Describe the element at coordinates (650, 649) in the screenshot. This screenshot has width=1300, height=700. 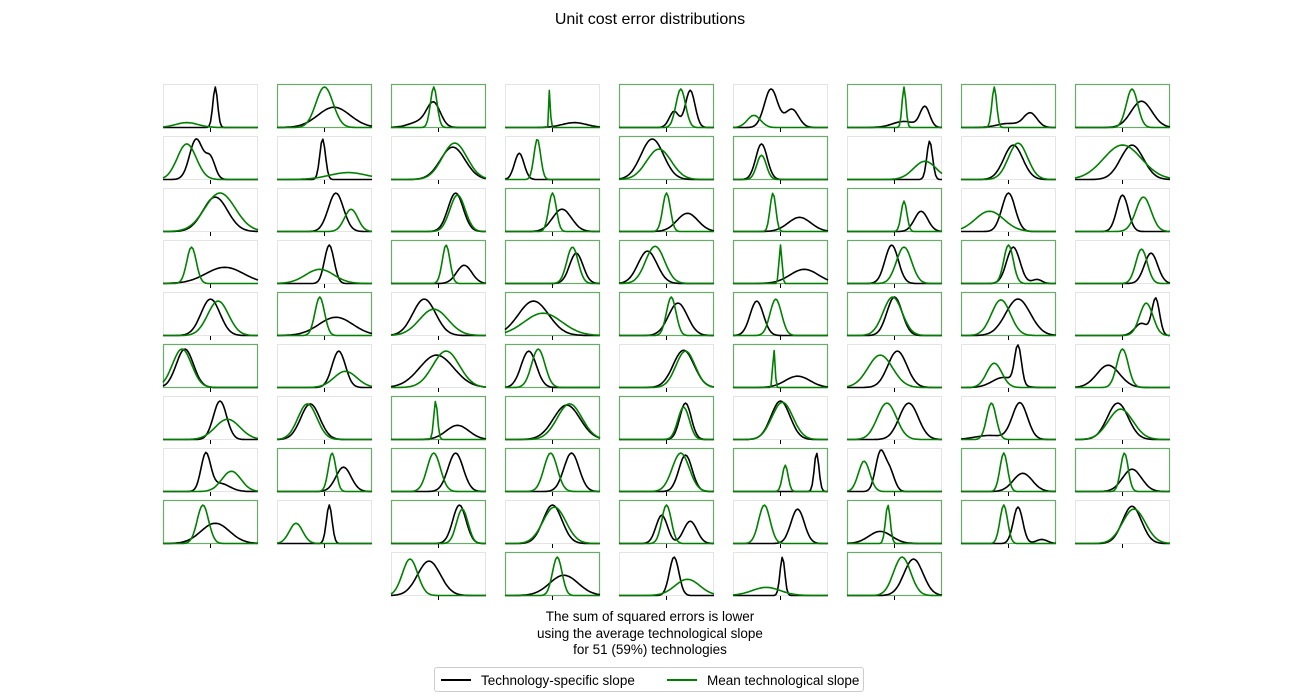
I see `summary-note-line-3: for 51 (59%) technologies` at that location.